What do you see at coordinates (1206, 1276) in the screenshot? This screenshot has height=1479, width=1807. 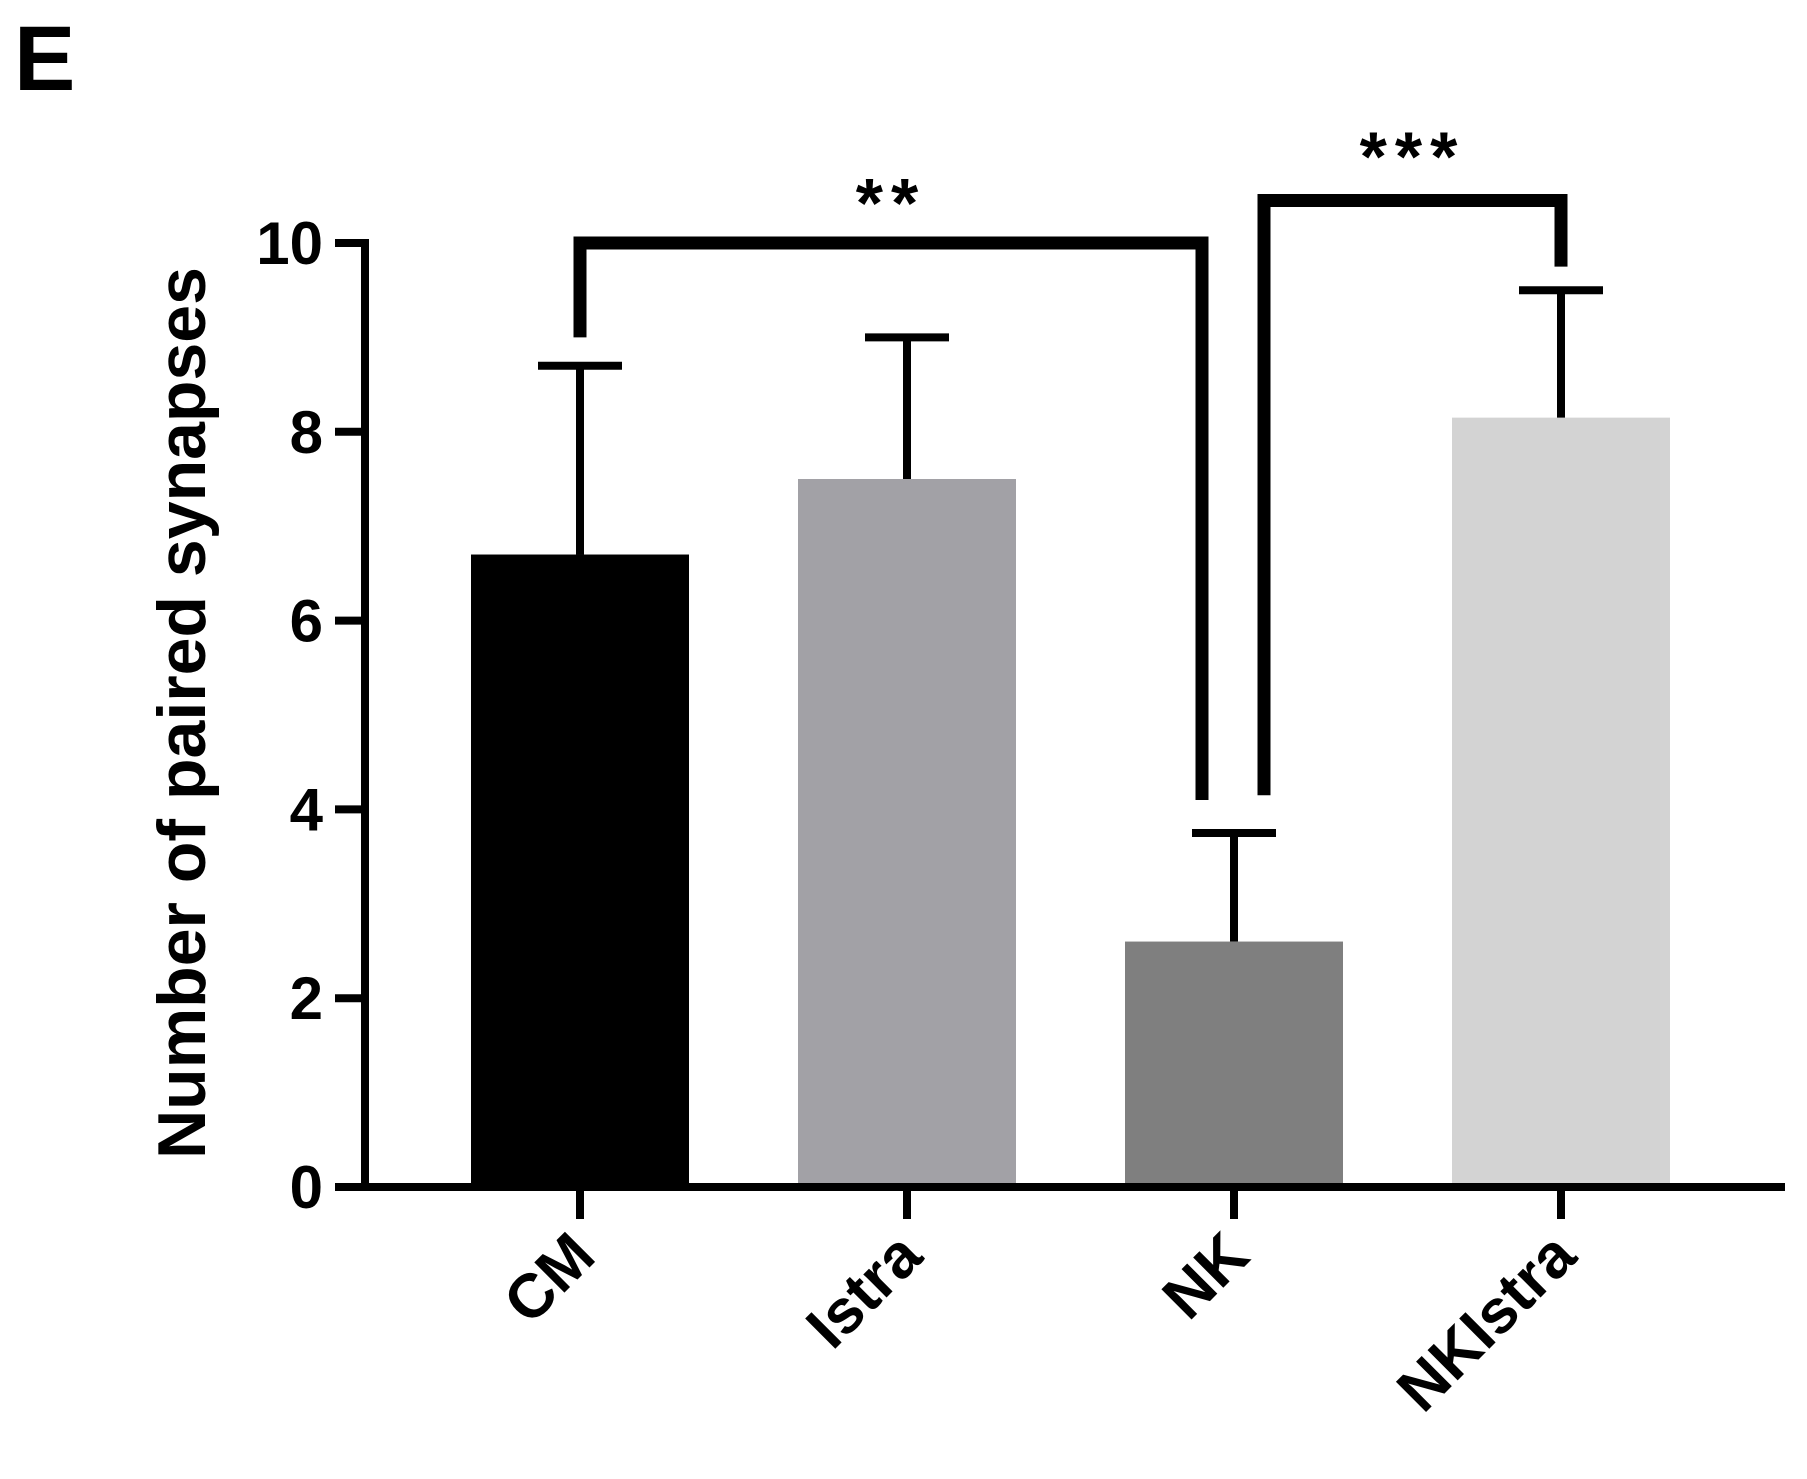 I see `x-tick-label-nk: NK` at bounding box center [1206, 1276].